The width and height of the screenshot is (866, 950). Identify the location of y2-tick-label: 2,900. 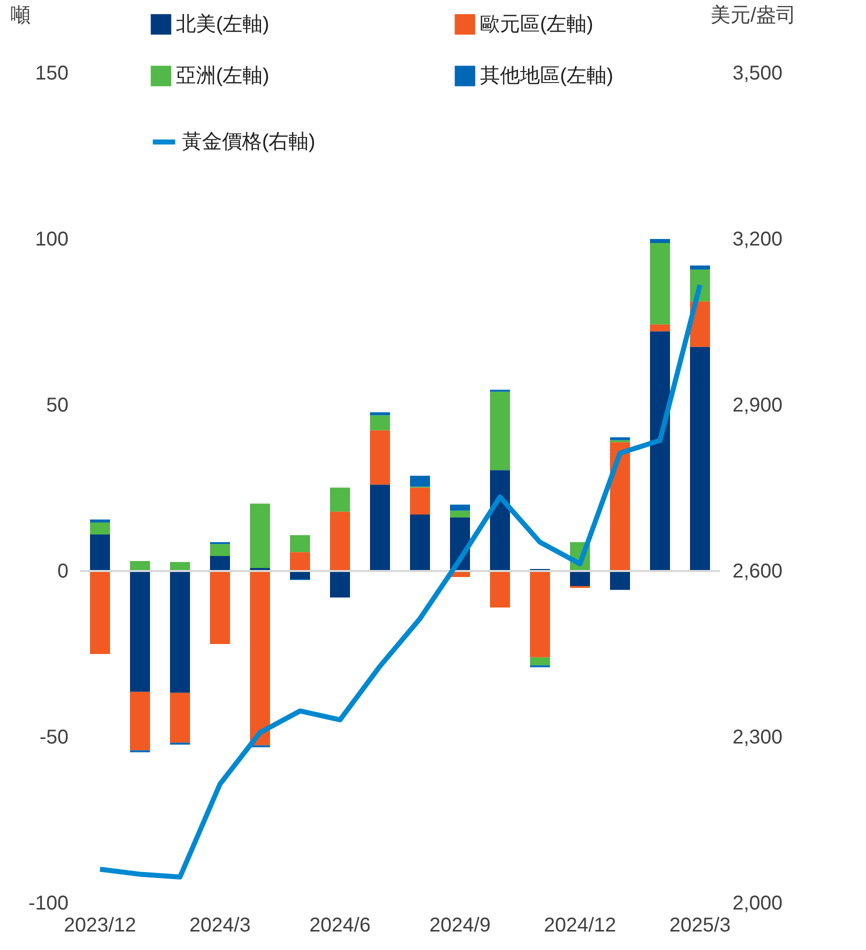
(757, 405).